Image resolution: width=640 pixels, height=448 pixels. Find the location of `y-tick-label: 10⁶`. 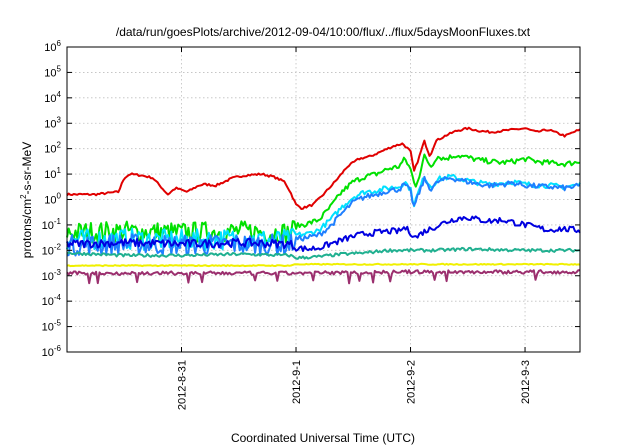

y-tick-label: 10⁶ is located at coordinates (52, 46).